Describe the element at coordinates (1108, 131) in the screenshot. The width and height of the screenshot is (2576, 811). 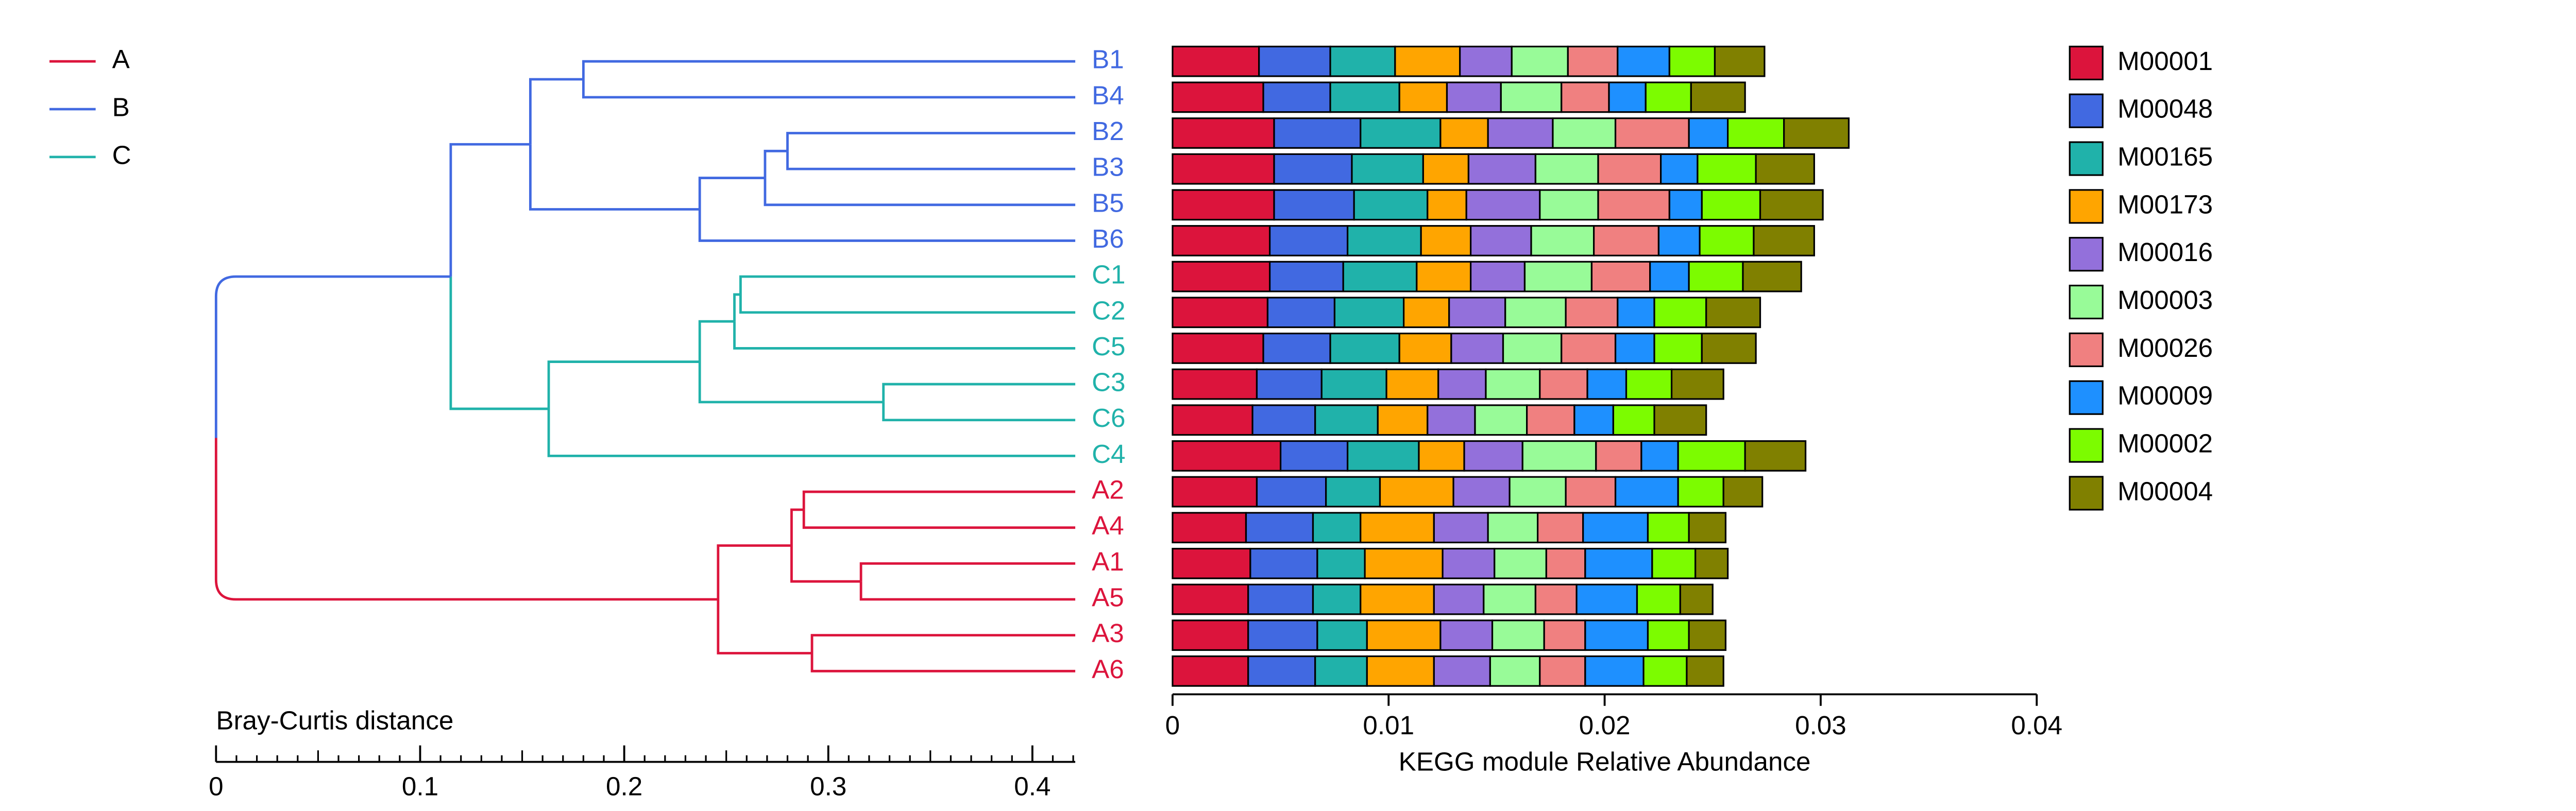
I see `leaf-label: B2` at that location.